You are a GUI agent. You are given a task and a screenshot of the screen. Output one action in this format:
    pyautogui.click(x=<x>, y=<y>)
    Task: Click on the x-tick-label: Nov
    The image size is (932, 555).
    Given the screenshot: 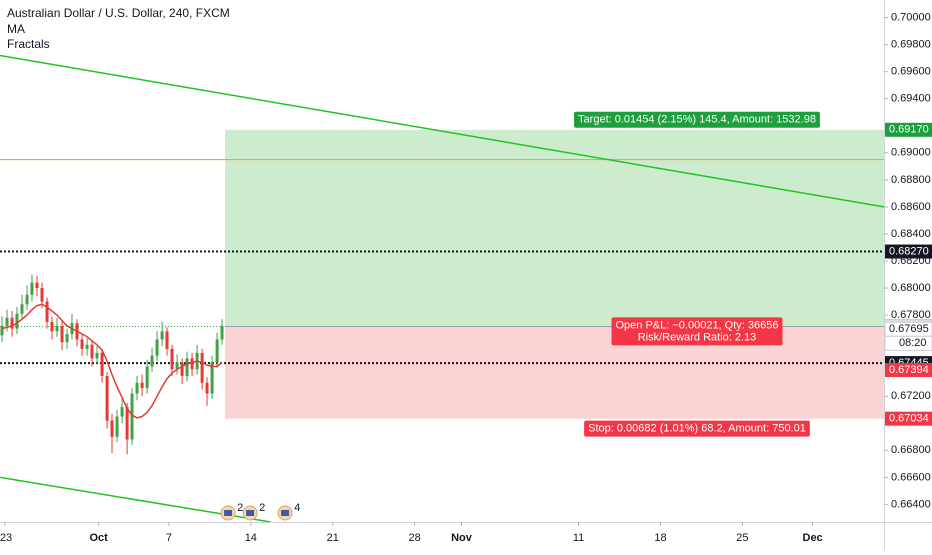 What is the action you would take?
    pyautogui.click(x=462, y=538)
    